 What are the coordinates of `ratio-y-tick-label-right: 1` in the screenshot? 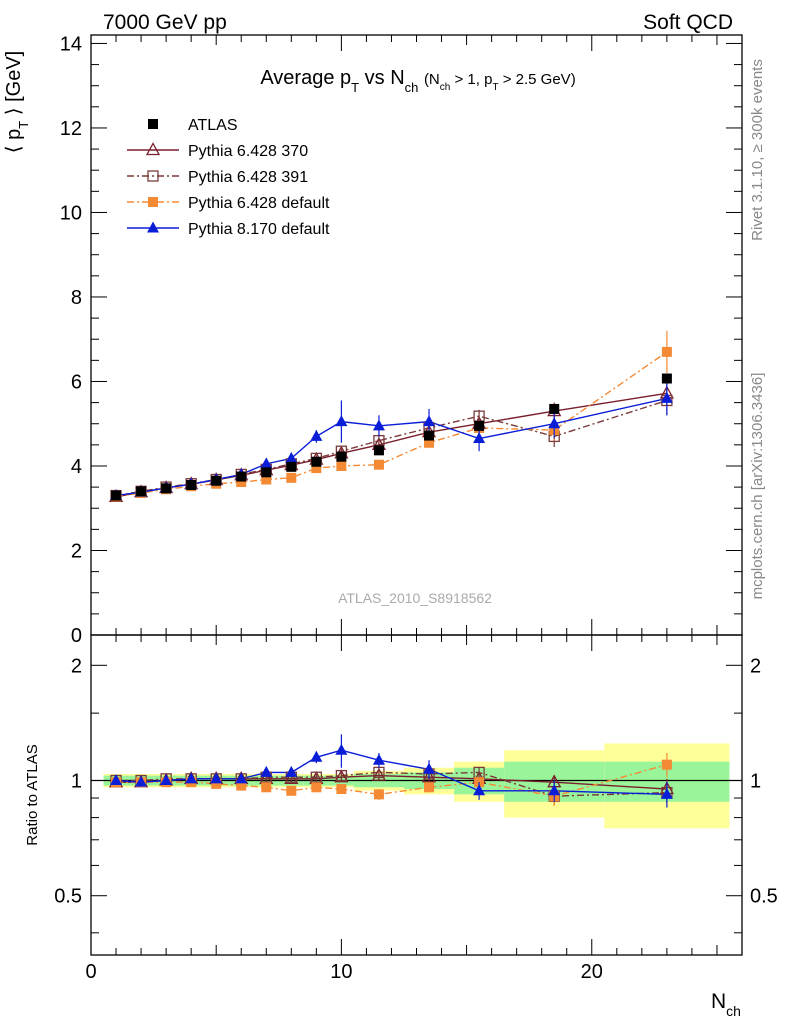 It's located at (755, 782).